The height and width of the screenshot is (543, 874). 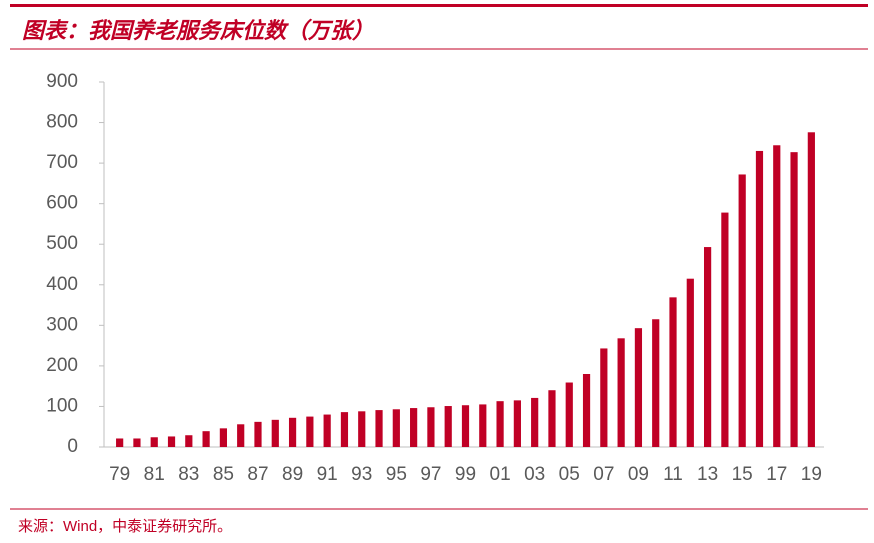 I want to click on x-tick-label: 83, so click(x=188, y=474).